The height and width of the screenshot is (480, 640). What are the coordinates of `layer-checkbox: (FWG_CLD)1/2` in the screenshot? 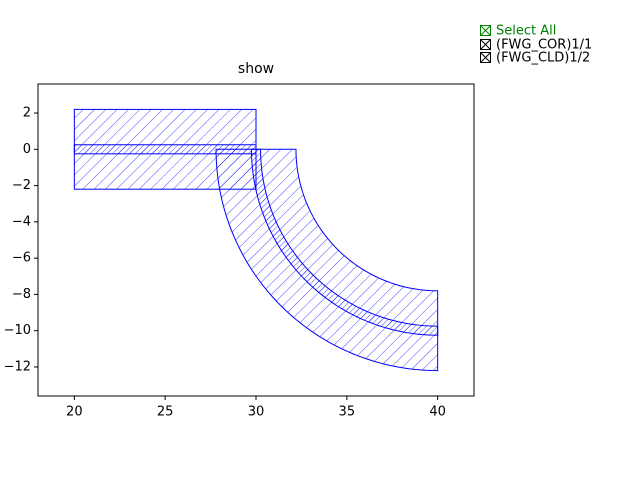 It's located at (535, 58).